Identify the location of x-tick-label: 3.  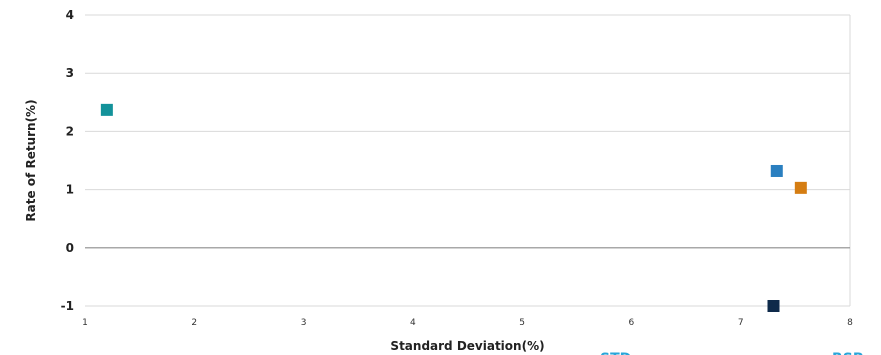
(304, 323).